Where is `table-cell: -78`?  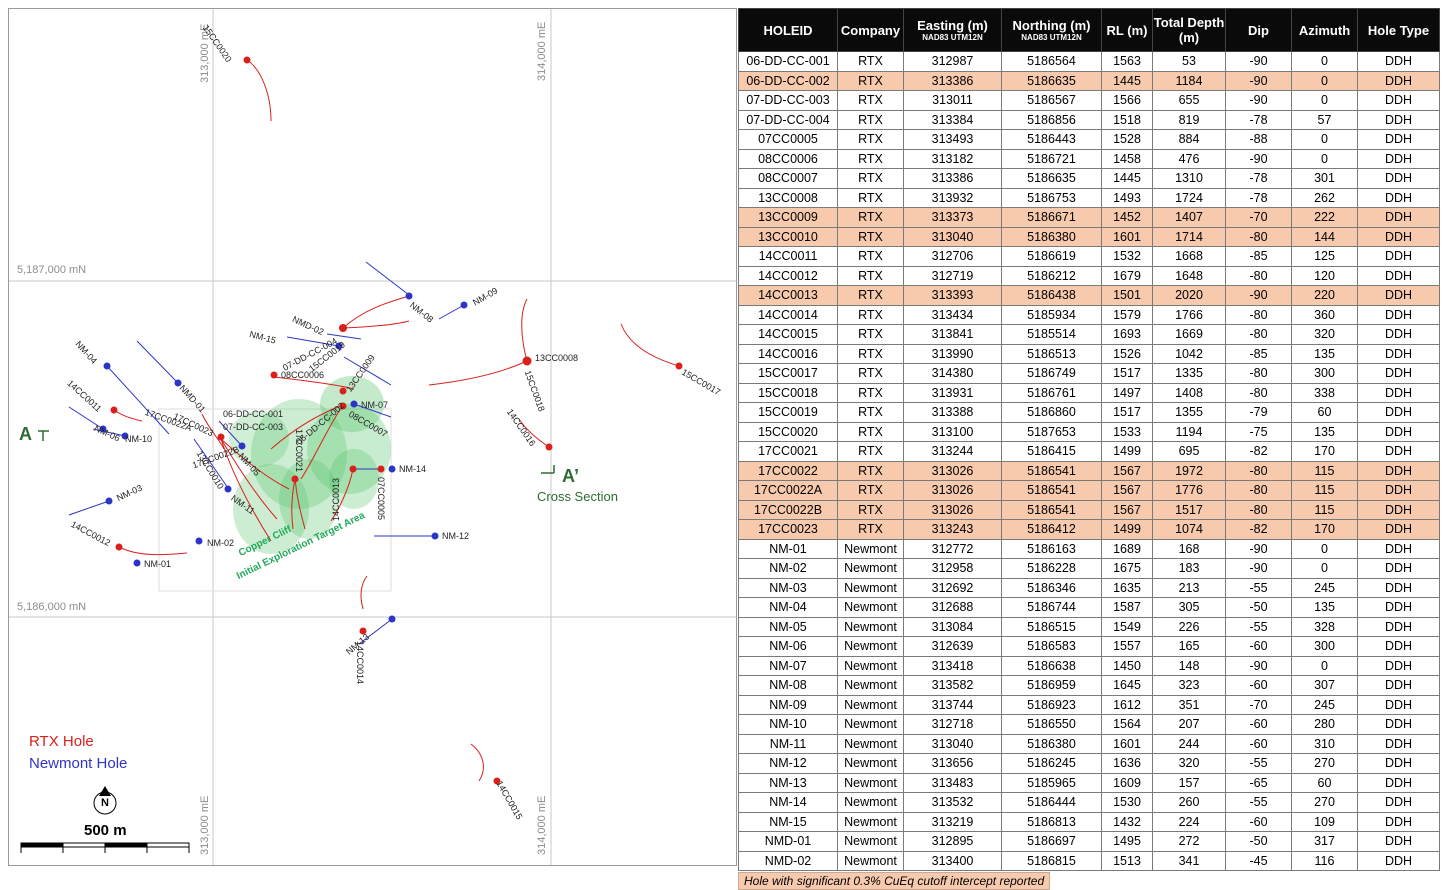 table-cell: -78 is located at coordinates (1258, 178).